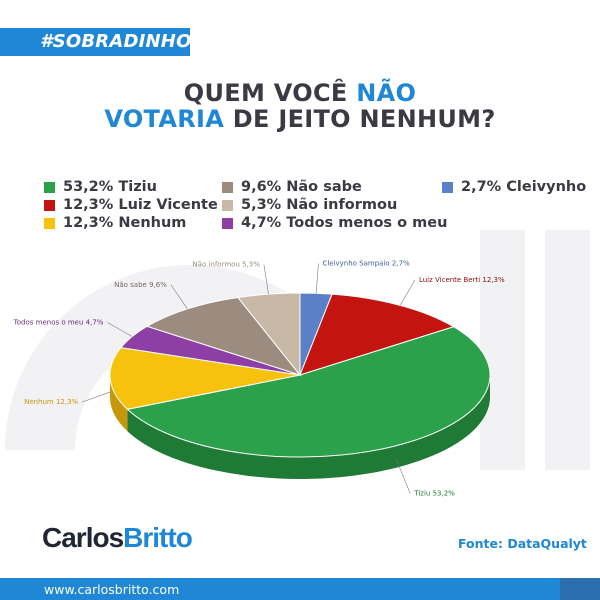 The height and width of the screenshot is (600, 600). Describe the element at coordinates (140, 285) in the screenshot. I see `data-label: Não sabe 9,6%` at that location.